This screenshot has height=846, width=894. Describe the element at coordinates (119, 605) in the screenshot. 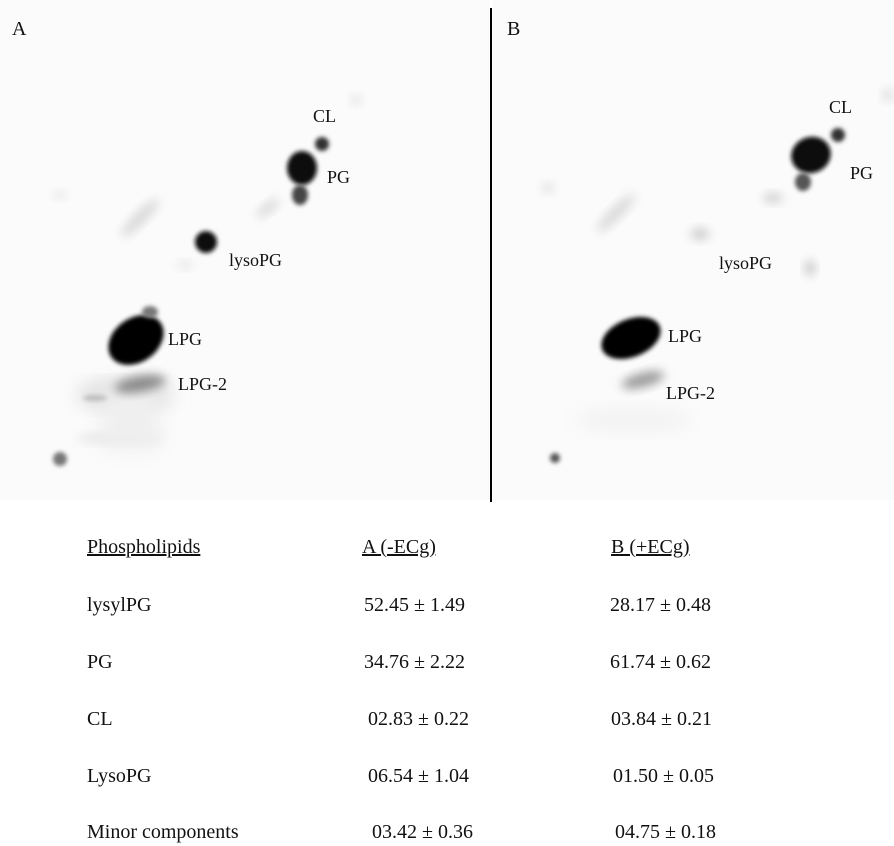

I see `row-name-lysylpg: lysylPG` at that location.